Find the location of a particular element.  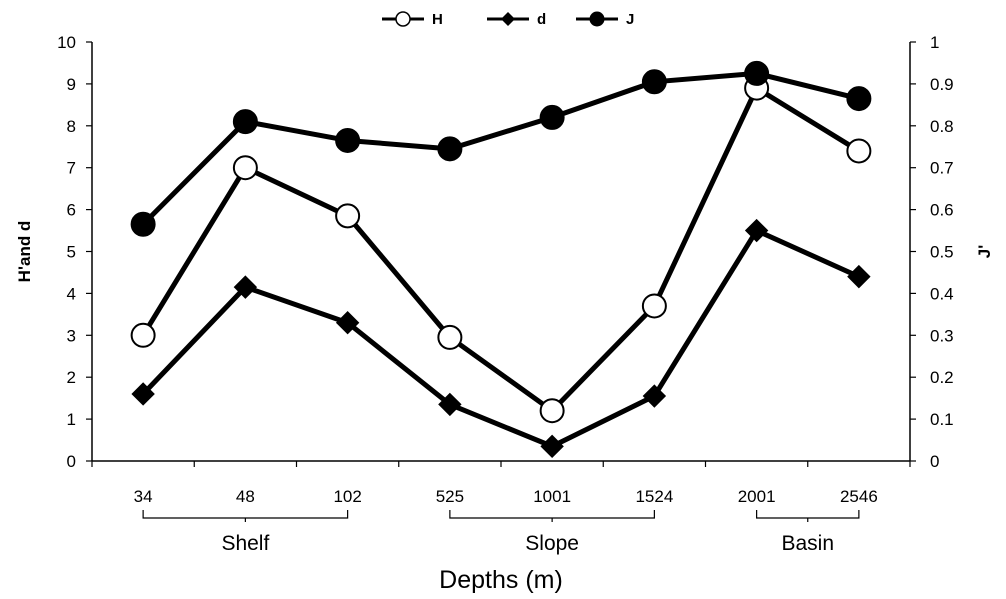

left-y-axis-title: H'and d is located at coordinates (24, 252).